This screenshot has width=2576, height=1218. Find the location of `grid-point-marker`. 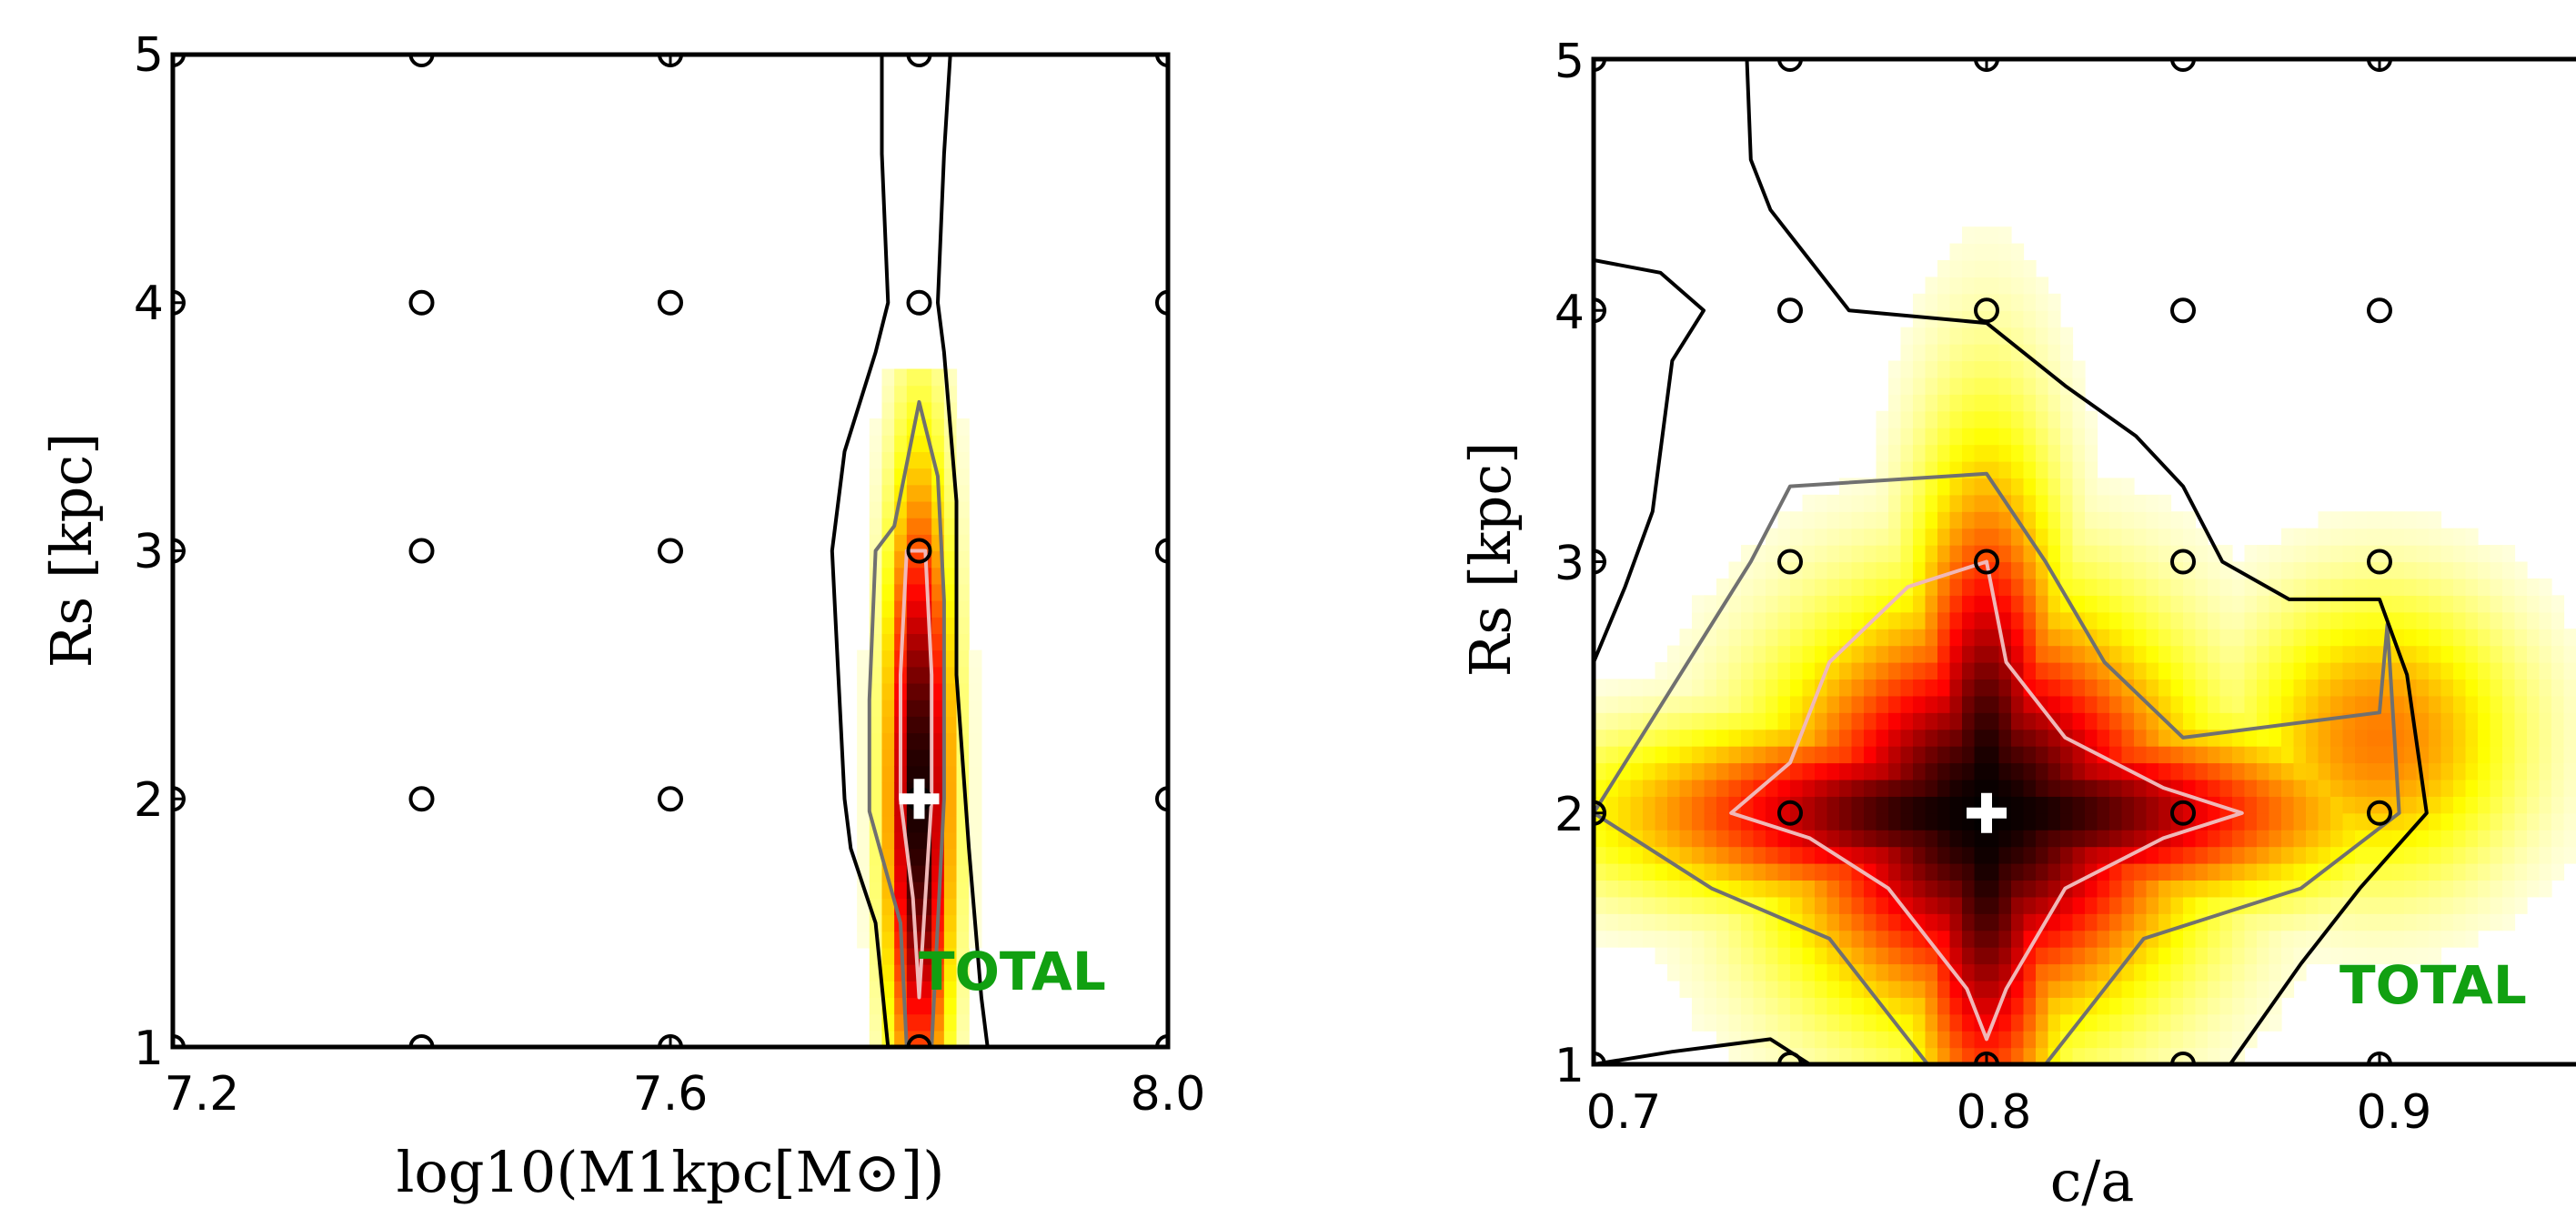

grid-point-marker is located at coordinates (2183, 562).